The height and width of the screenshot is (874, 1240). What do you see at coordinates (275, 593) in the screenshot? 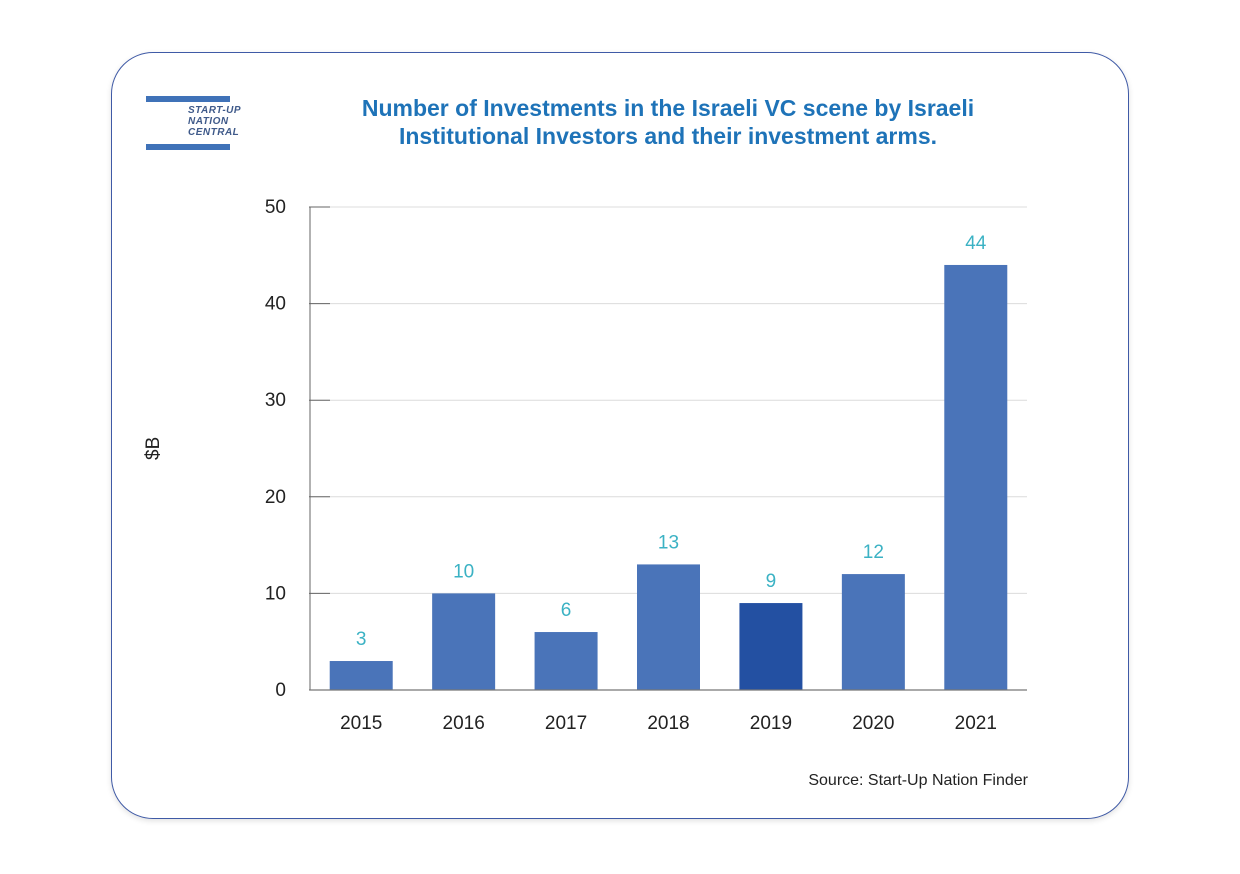
I see `y-tick-label-10: 10` at bounding box center [275, 593].